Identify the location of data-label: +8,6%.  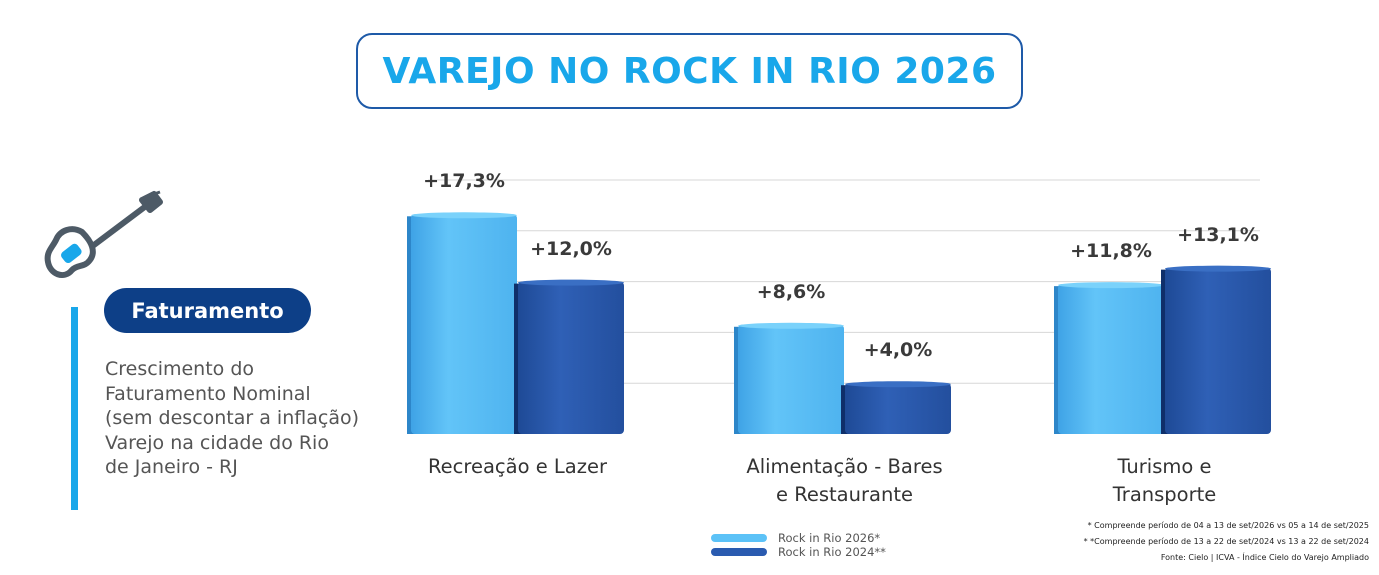
(791, 291).